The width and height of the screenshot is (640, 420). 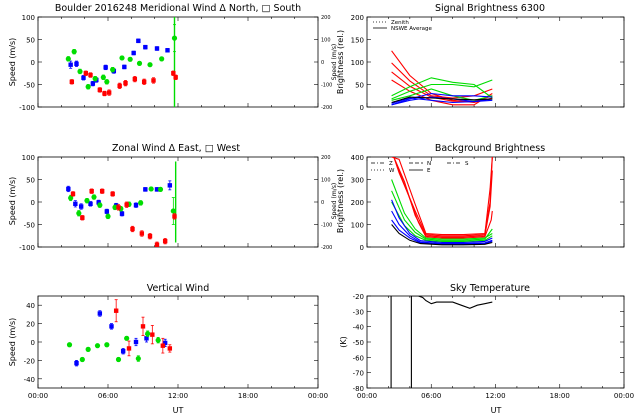 I want to click on meridional-y-tick-label: 50, so click(x=30, y=41).